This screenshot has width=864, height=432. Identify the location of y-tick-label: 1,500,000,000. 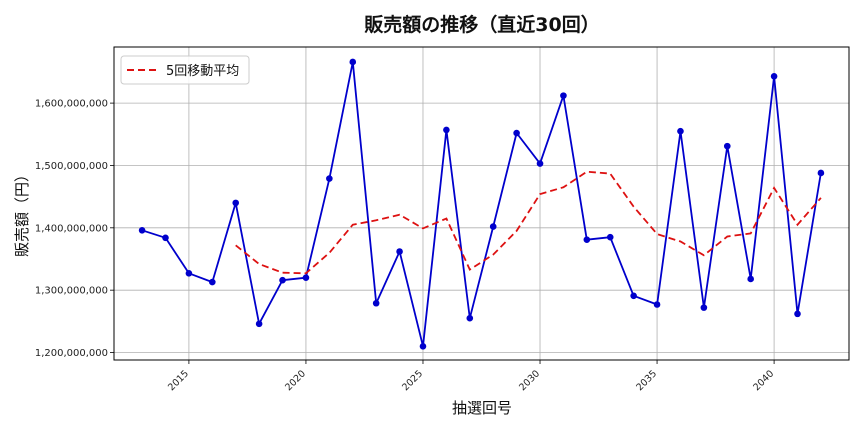
(71, 166).